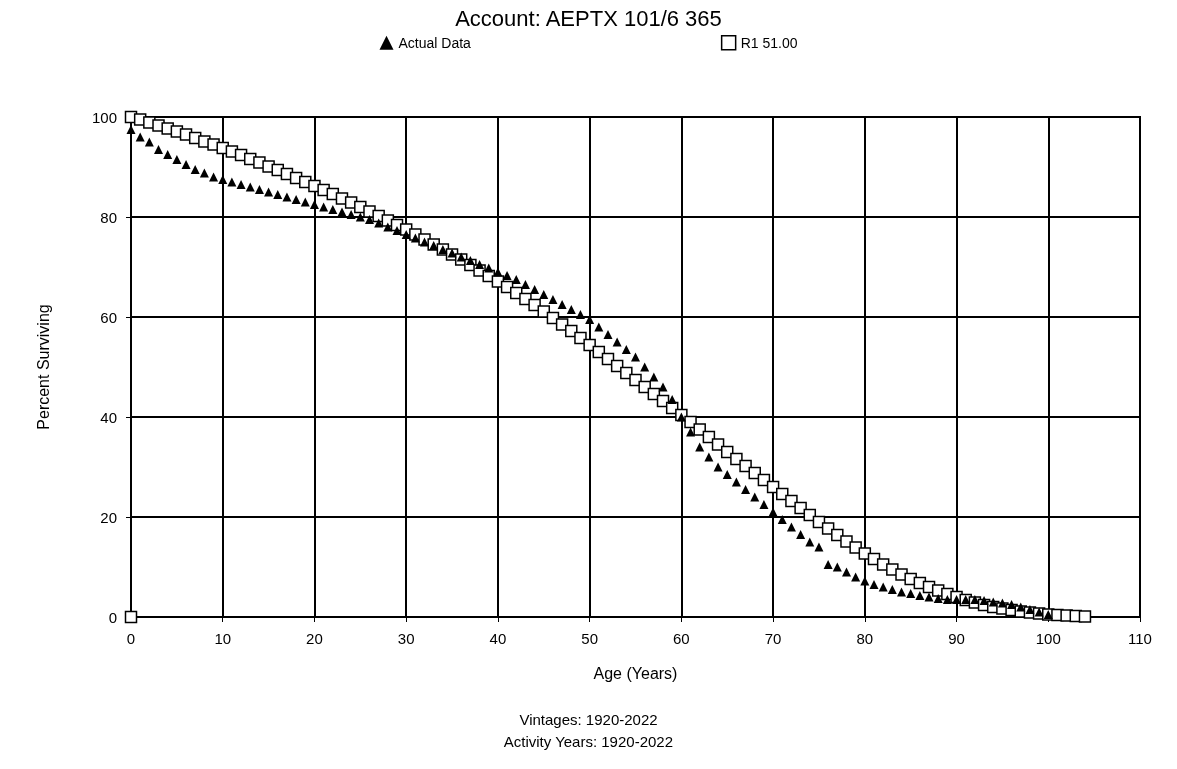  I want to click on x-tick-label: 110, so click(1140, 638).